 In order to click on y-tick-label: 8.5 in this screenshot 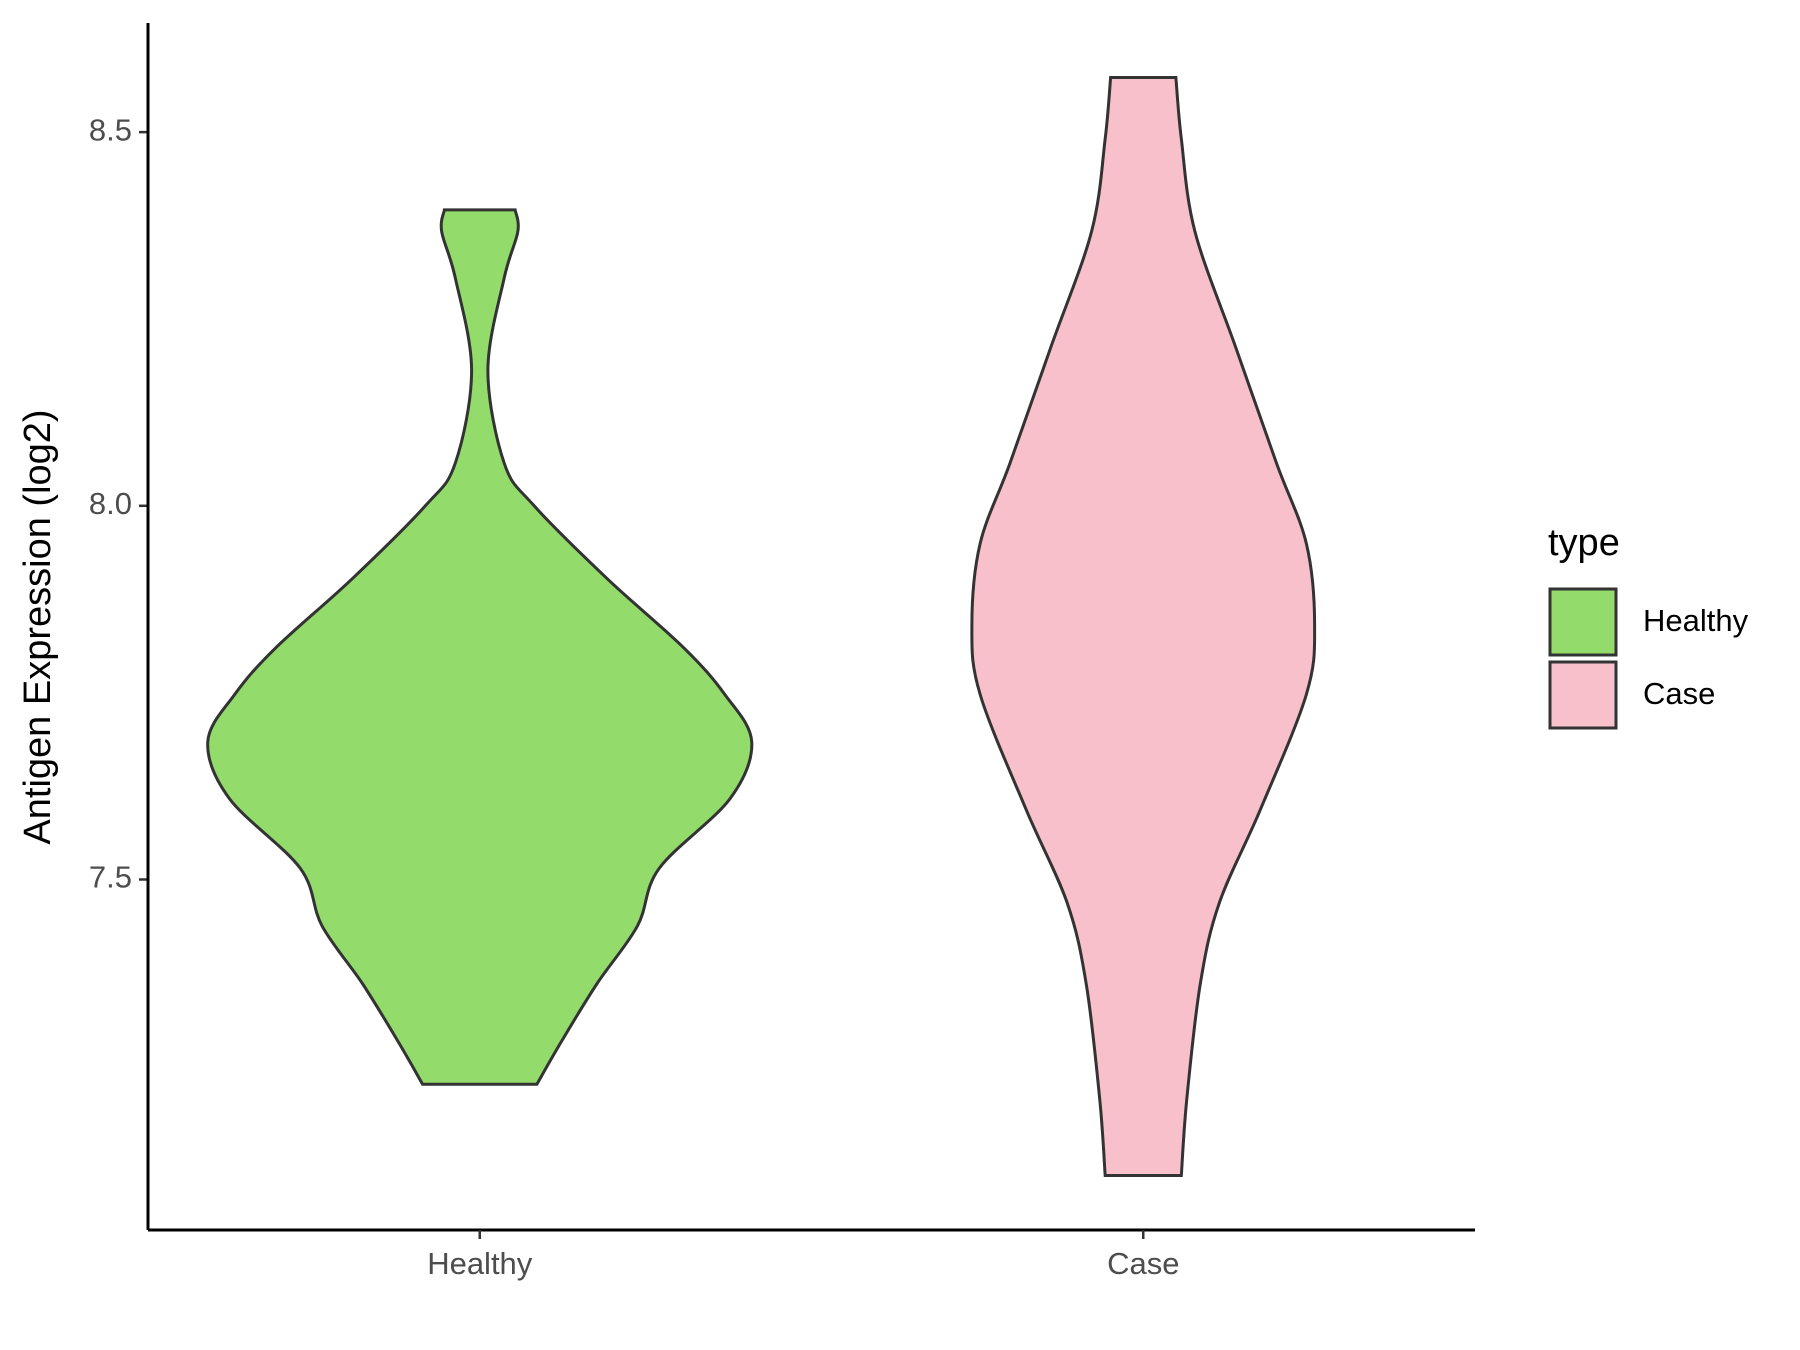, I will do `click(110, 129)`.